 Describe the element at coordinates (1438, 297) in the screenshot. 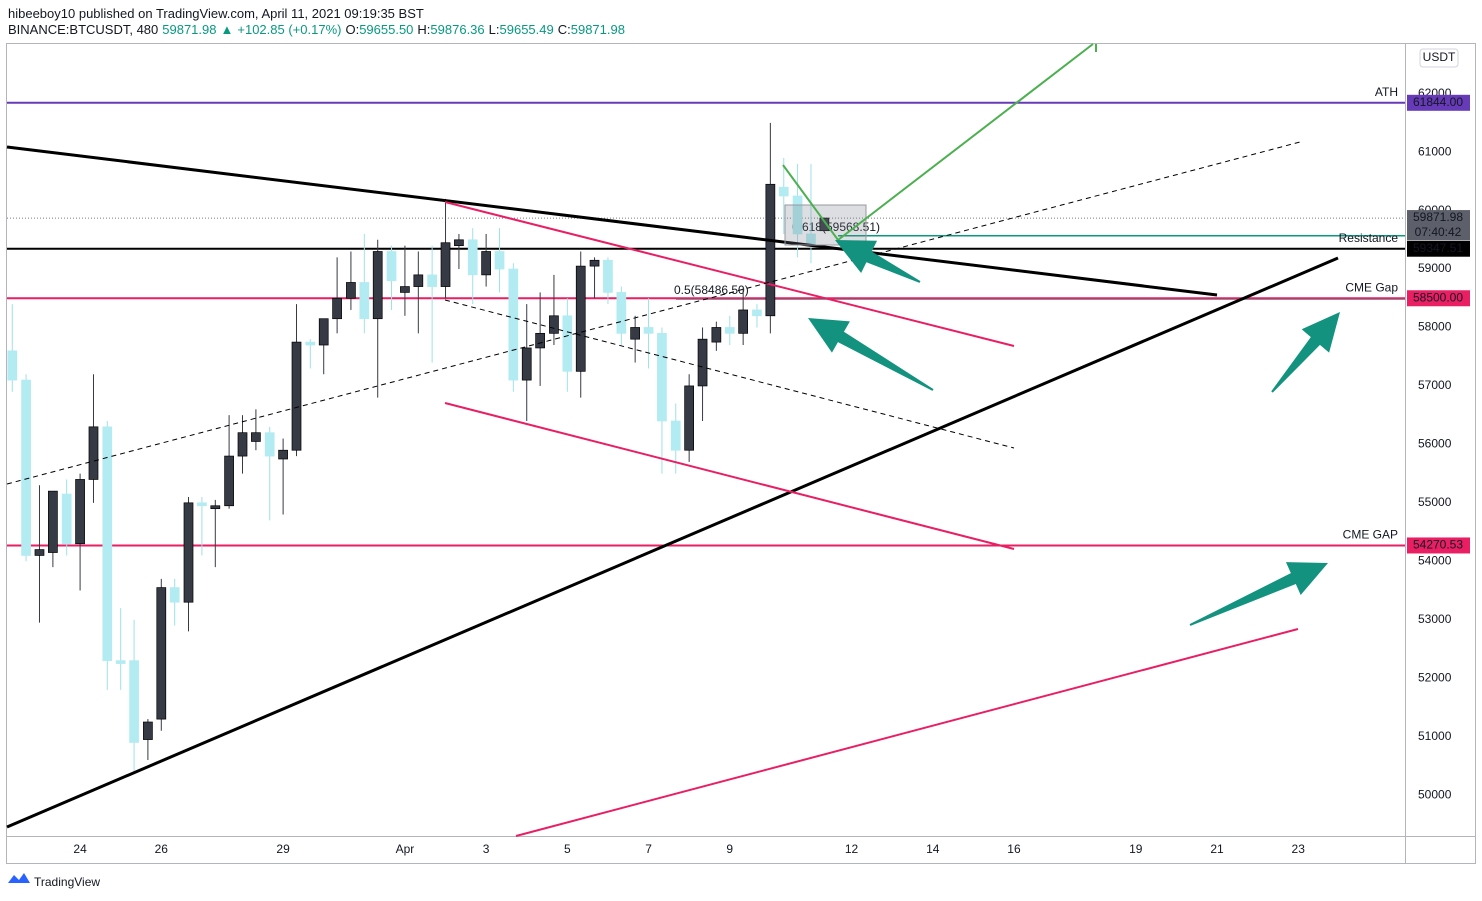

I see `price-line-label: 58500.00` at that location.